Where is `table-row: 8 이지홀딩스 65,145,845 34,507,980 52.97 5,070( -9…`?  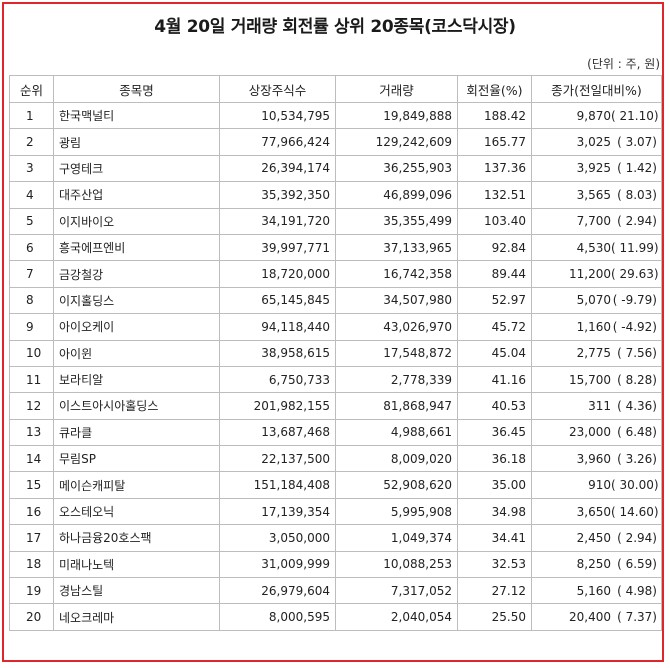 table-row: 8 이지홀딩스 65,145,845 34,507,980 52.97 5,070( -9… is located at coordinates (335, 300).